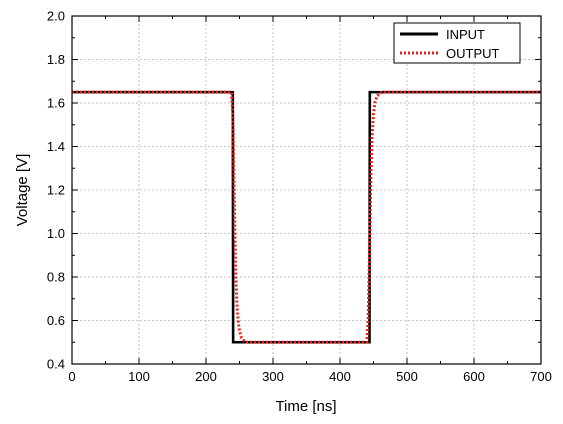 This screenshot has height=424, width=563. I want to click on y-tick-label: 1.6, so click(56, 103).